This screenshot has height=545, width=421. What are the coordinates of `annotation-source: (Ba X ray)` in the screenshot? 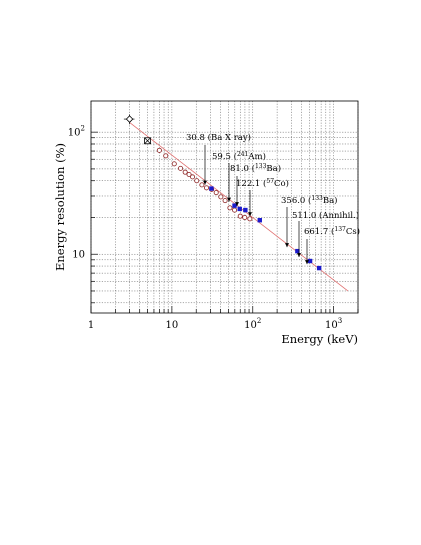 It's located at (229, 137).